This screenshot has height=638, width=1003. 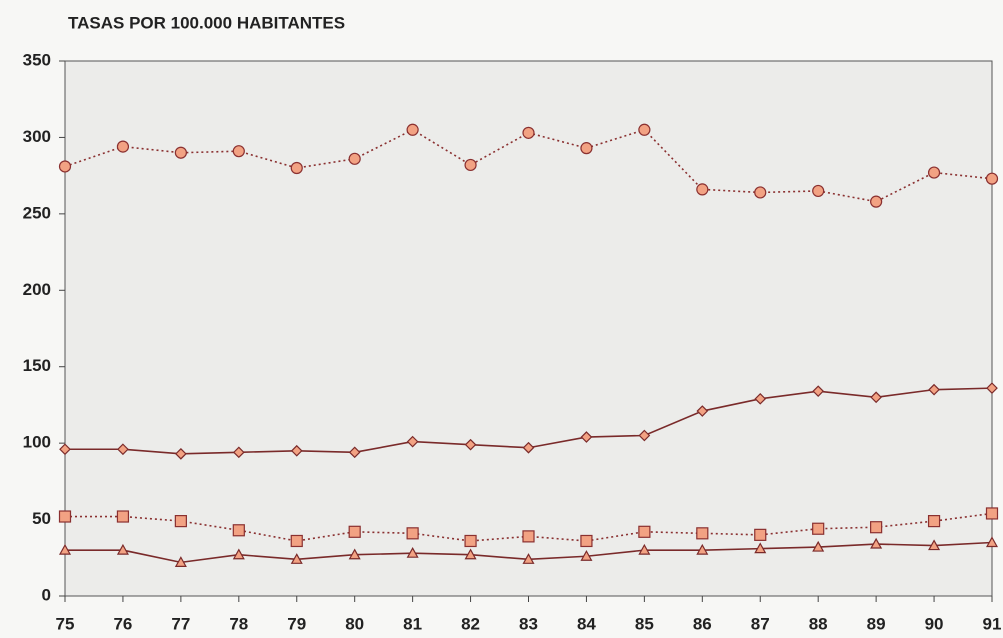 What do you see at coordinates (37, 136) in the screenshot?
I see `y-tick-label: 300` at bounding box center [37, 136].